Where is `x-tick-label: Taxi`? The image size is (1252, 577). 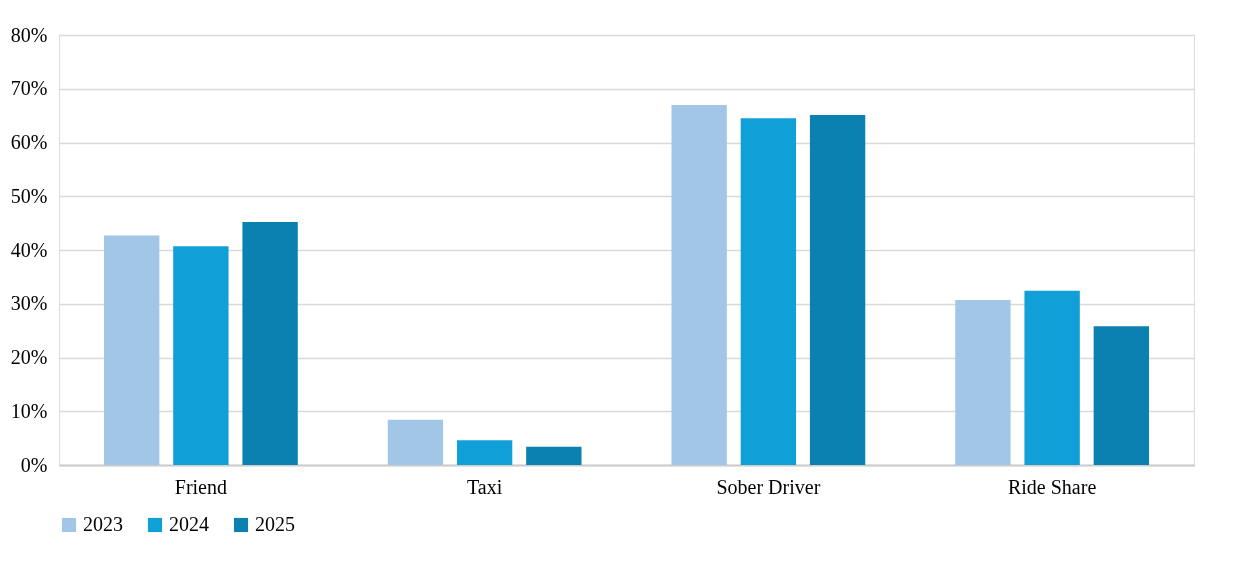
x-tick-label: Taxi is located at coordinates (484, 486).